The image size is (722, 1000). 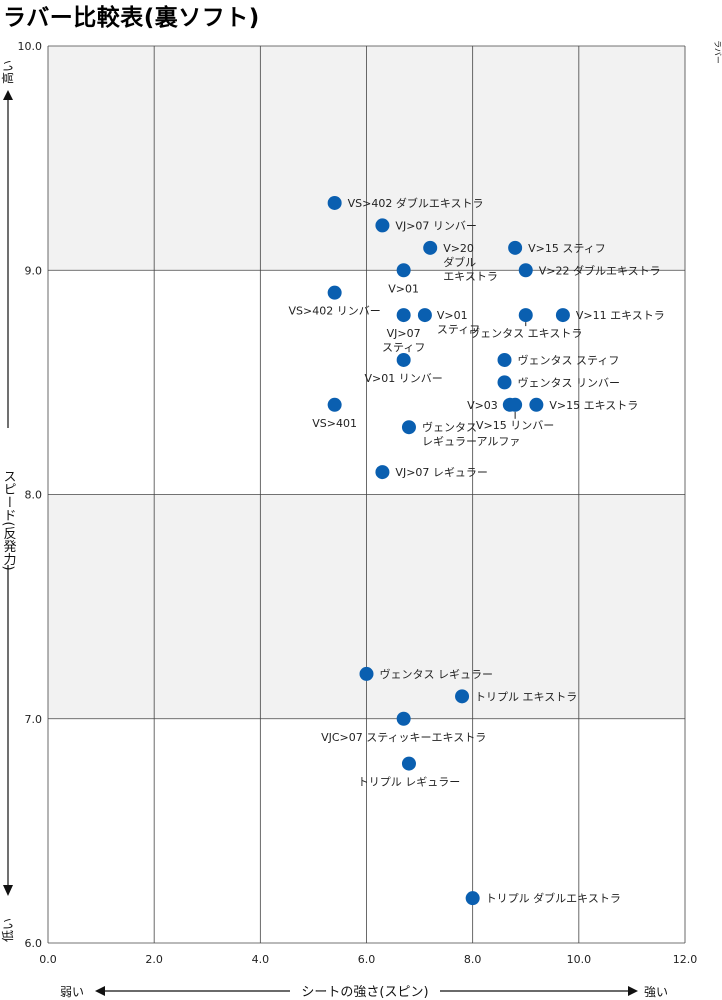 What do you see at coordinates (515, 425) in the screenshot?
I see `data-point-label: V>15 リンバー` at bounding box center [515, 425].